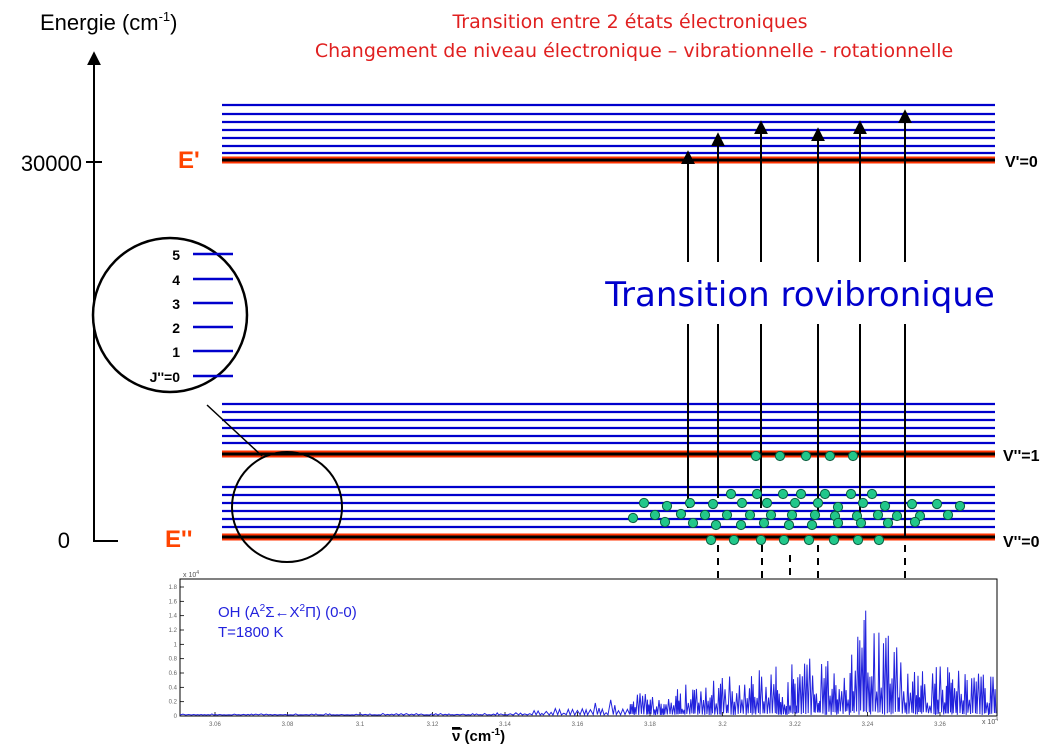 Image resolution: width=1058 pixels, height=746 pixels. What do you see at coordinates (608, 423) in the screenshot?
I see `v1-rotational-levels` at bounding box center [608, 423].